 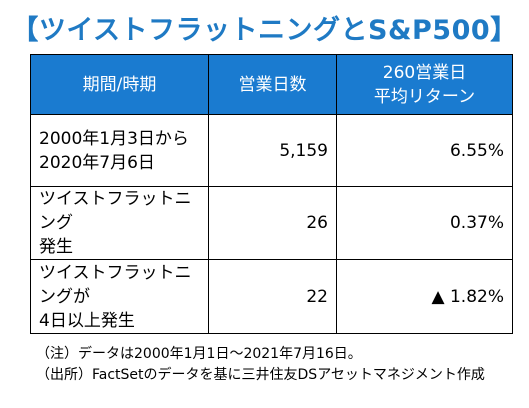 I want to click on header-avg-return: 260営業日 平均リターン, so click(x=424, y=84).